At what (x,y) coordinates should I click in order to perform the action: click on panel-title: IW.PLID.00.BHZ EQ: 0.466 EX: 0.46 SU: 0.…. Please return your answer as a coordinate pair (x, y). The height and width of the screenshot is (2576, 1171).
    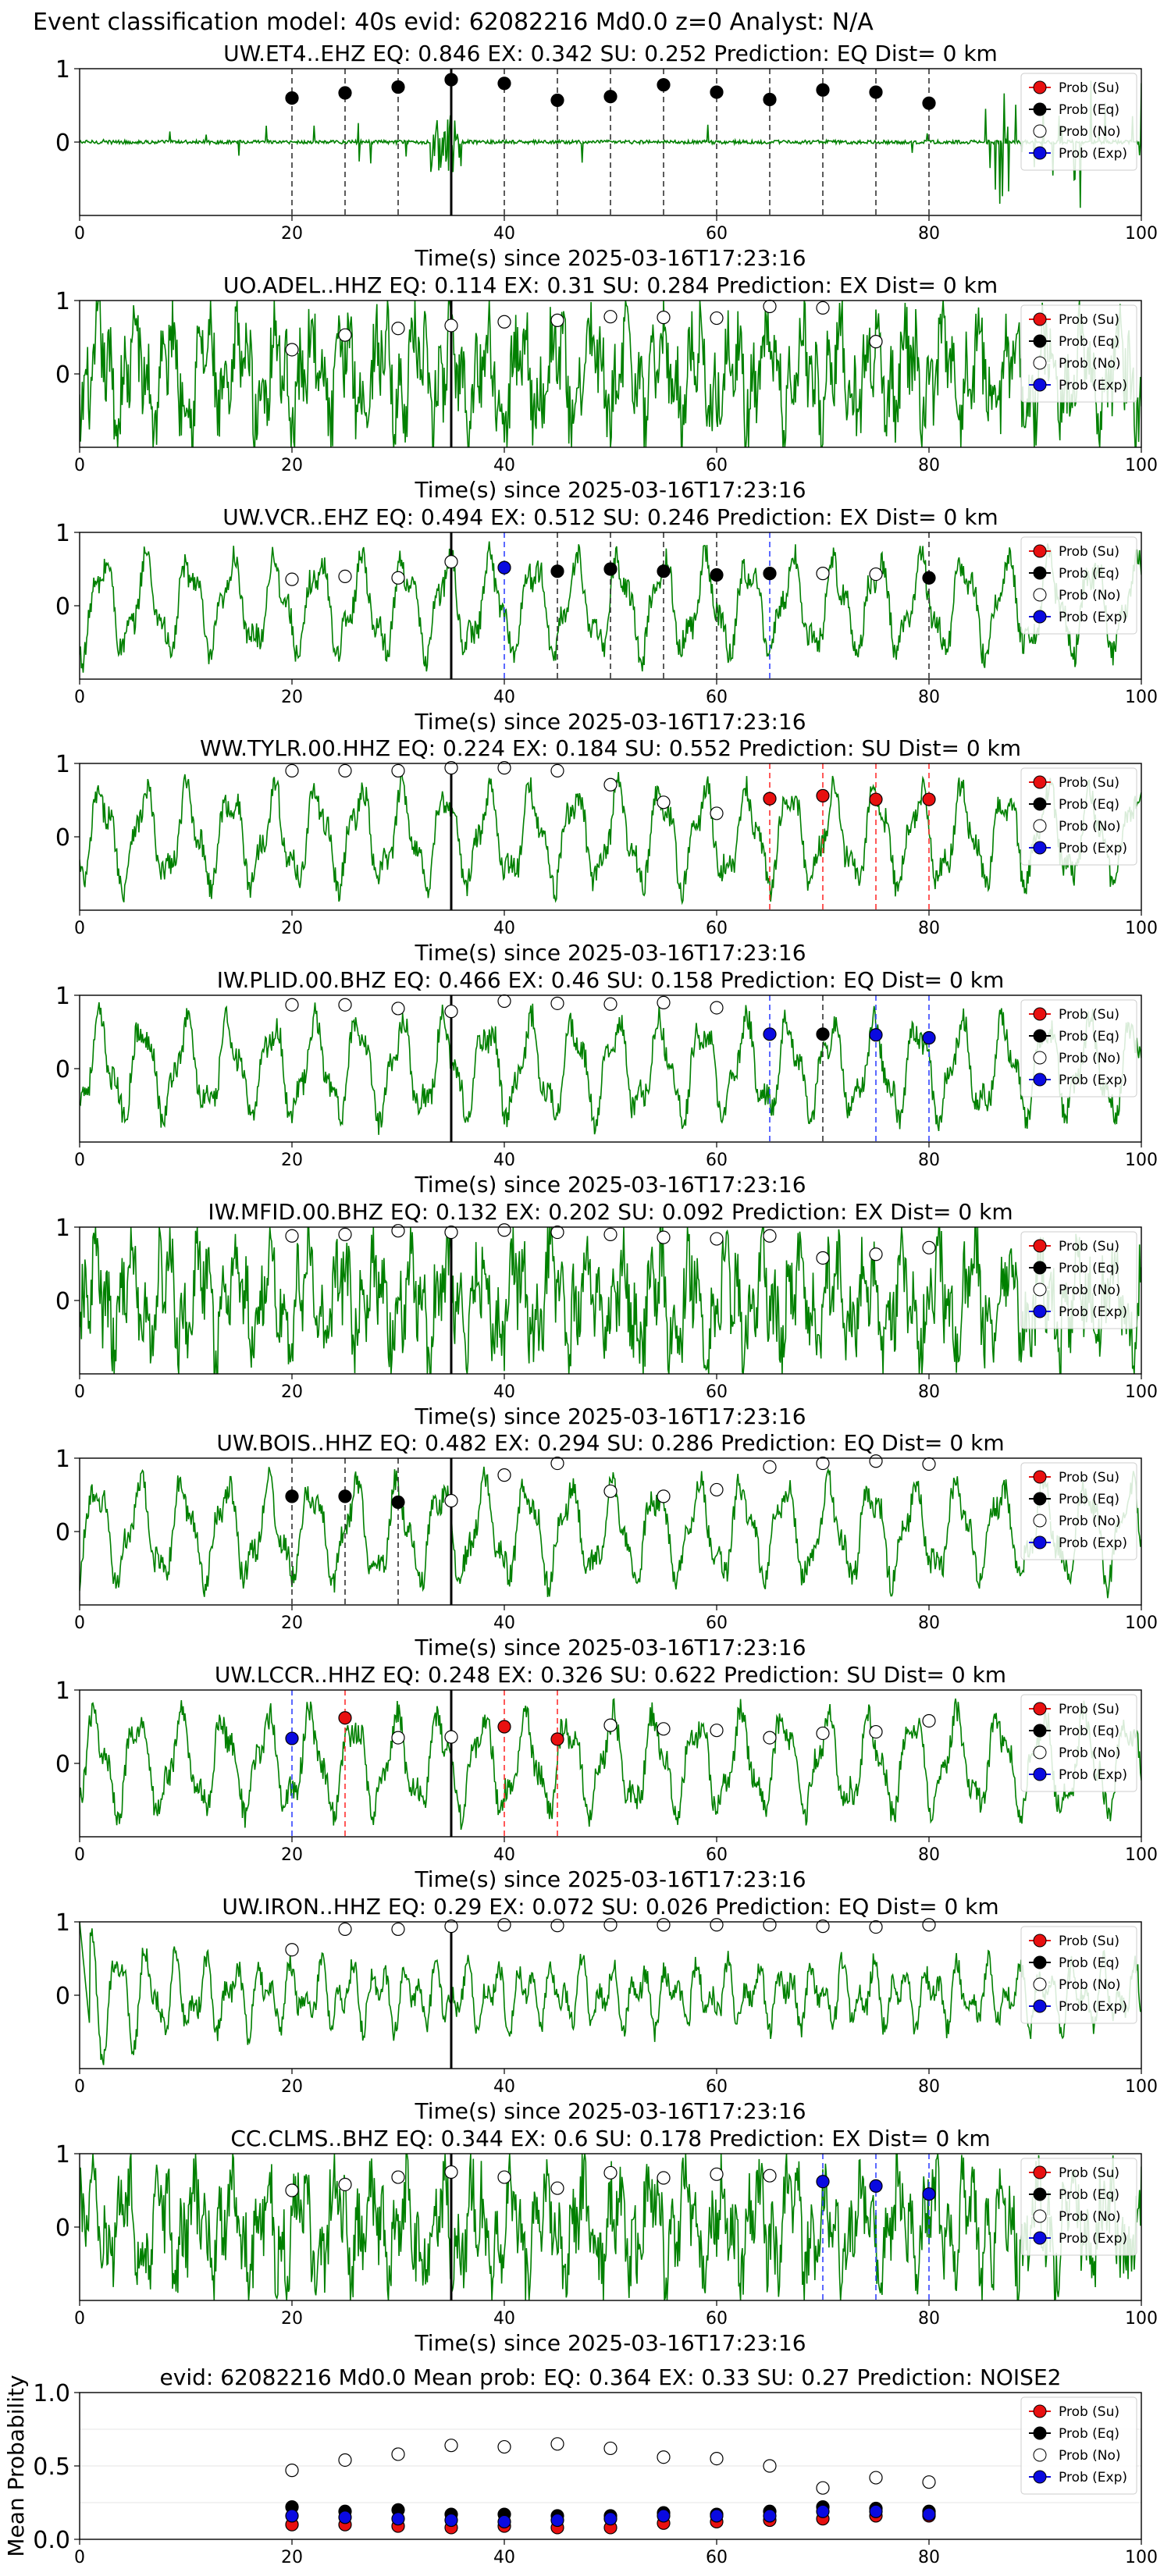
    Looking at the image, I should click on (610, 980).